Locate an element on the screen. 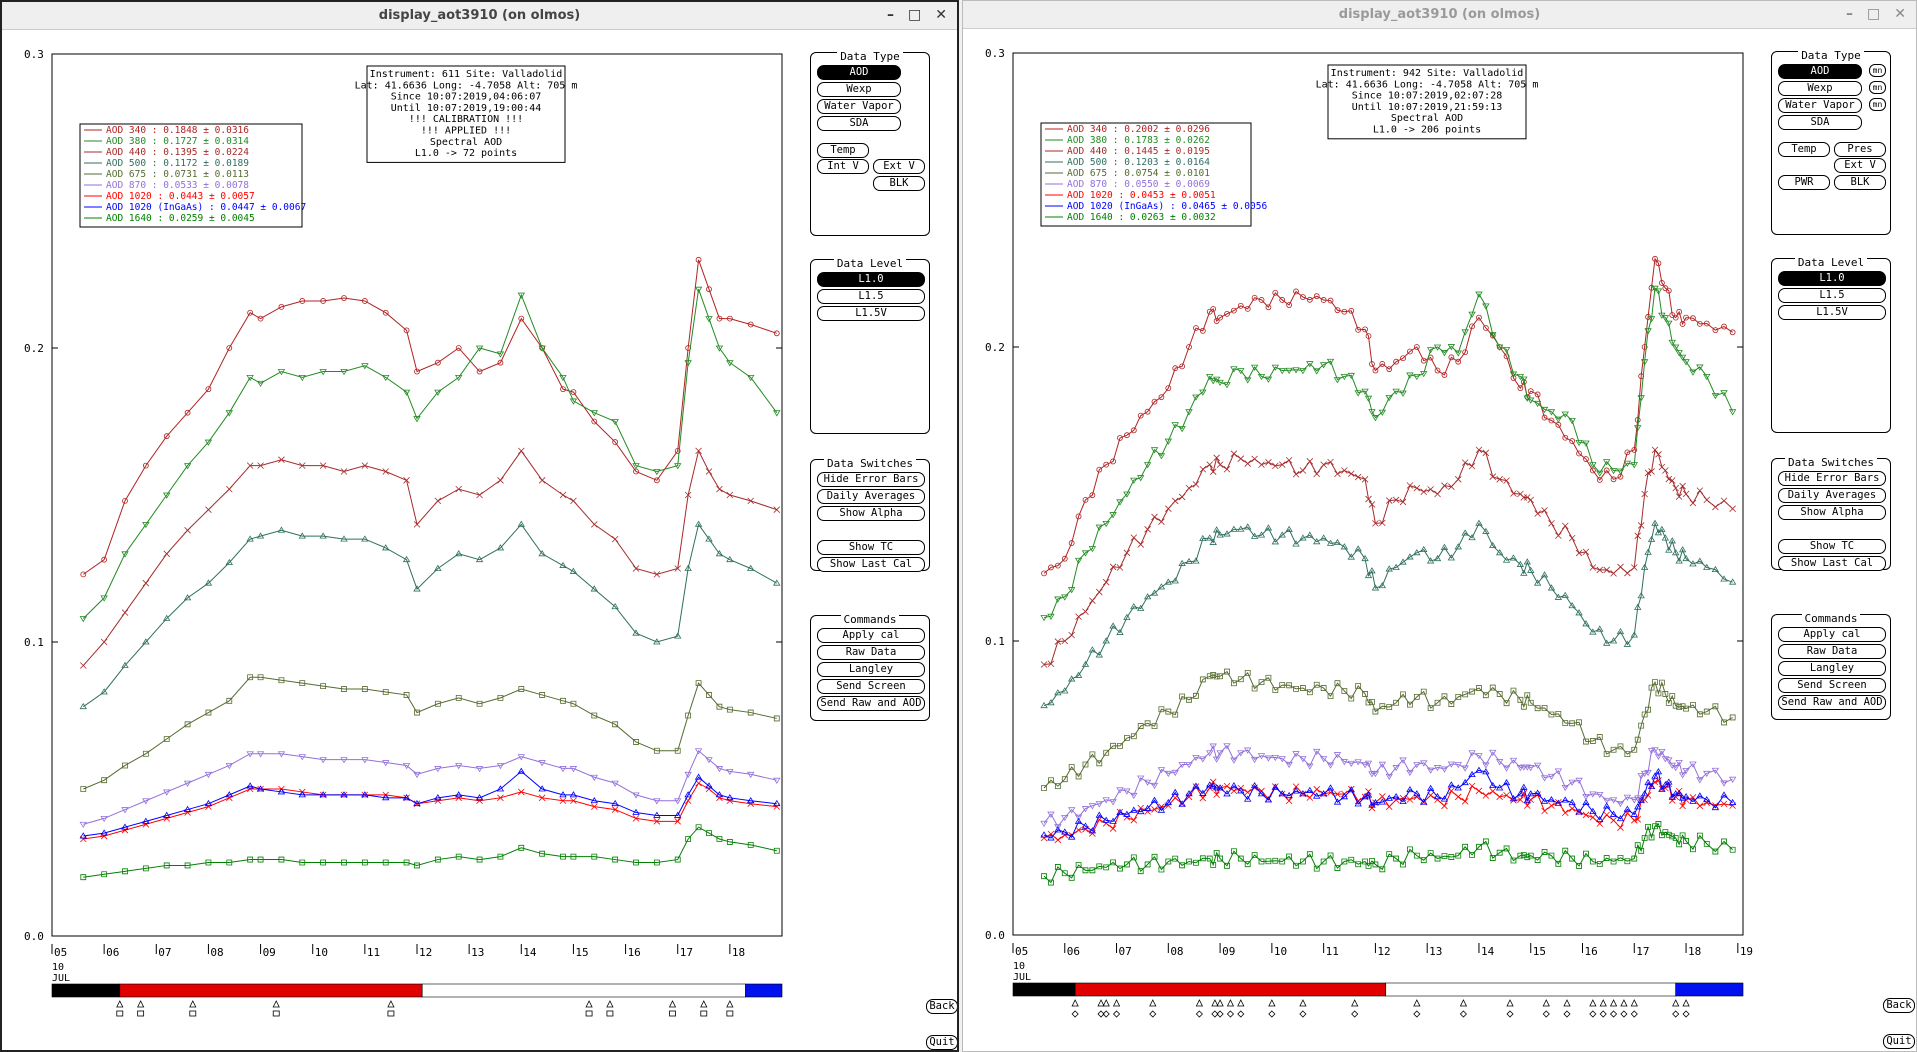 The height and width of the screenshot is (1052, 1917). legend-entry: AOD 1020 : 0.0453 ± 0.0051 is located at coordinates (1141, 195).